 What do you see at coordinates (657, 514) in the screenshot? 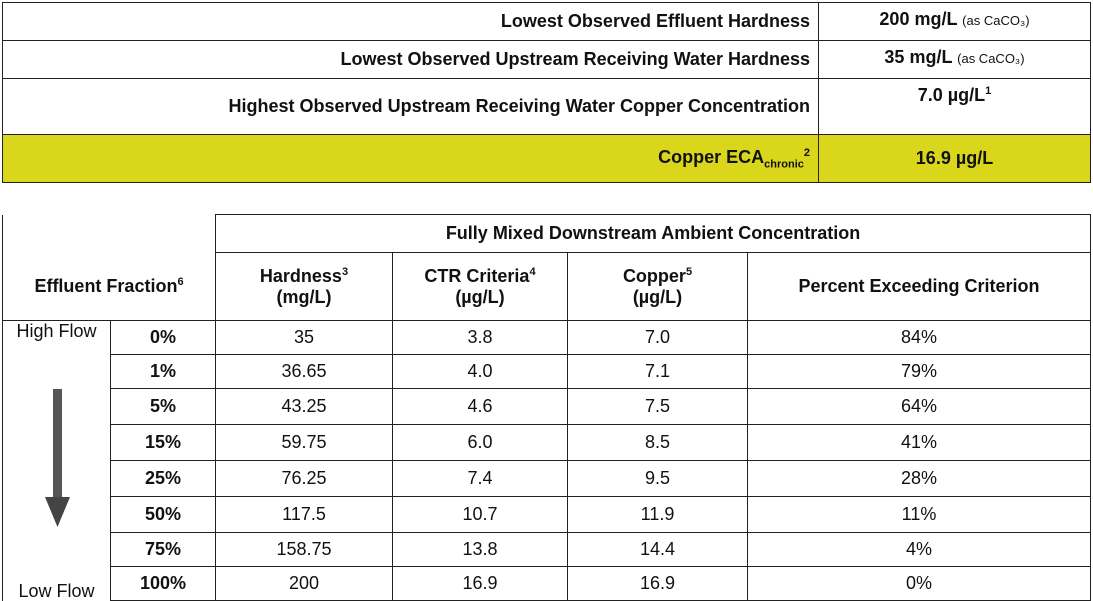
I see `cell: 11.9` at bounding box center [657, 514].